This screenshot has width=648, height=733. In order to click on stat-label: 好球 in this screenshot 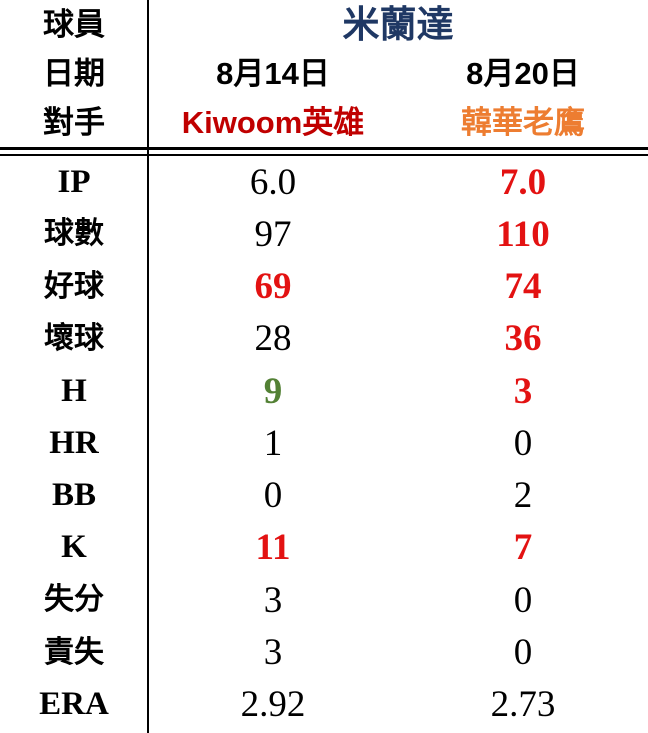, I will do `click(74, 286)`.